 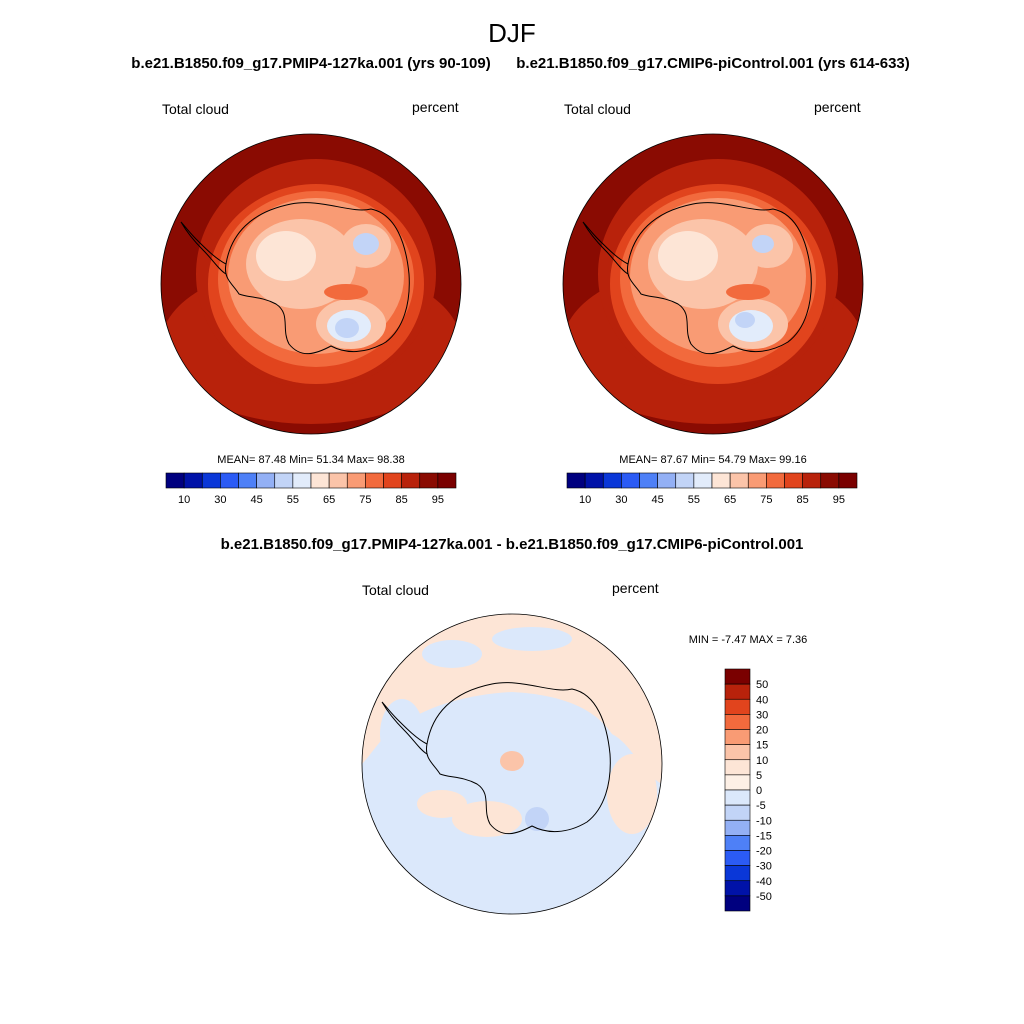 What do you see at coordinates (762, 761) in the screenshot?
I see `diff-colorbar-tick-label: 10` at bounding box center [762, 761].